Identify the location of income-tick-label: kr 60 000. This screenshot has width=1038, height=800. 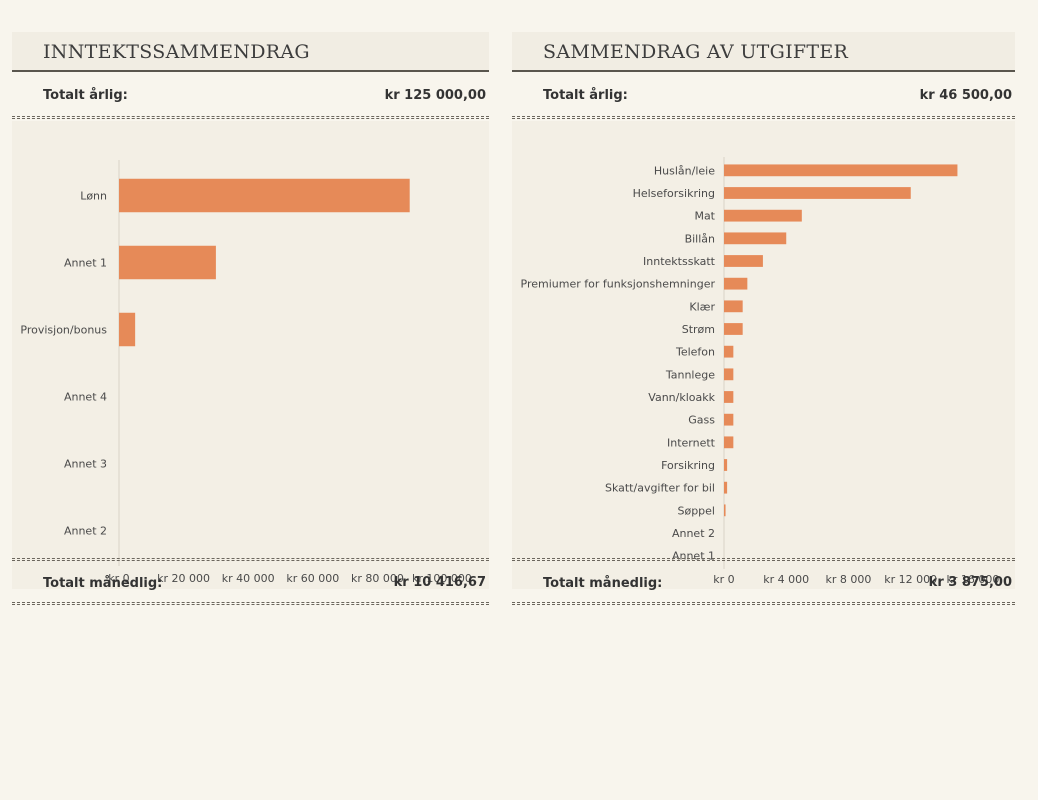
(312, 578).